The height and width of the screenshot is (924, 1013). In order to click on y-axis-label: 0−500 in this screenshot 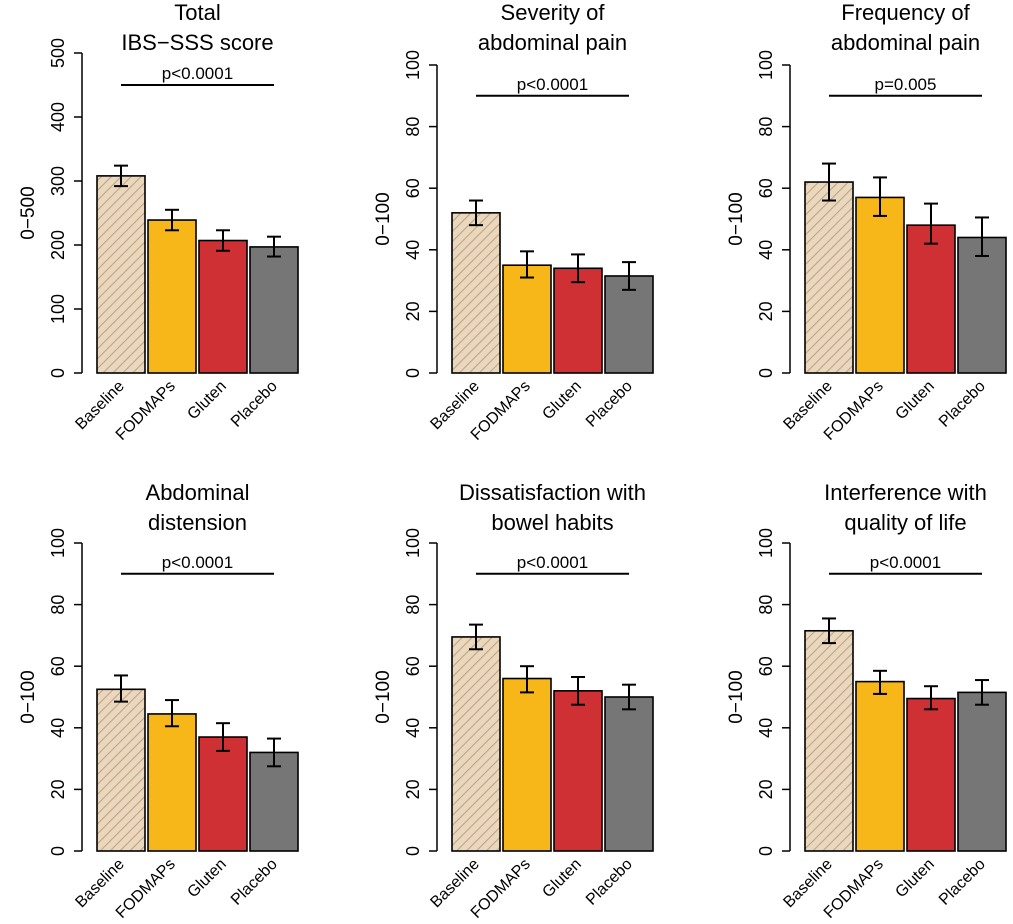, I will do `click(28, 212)`.